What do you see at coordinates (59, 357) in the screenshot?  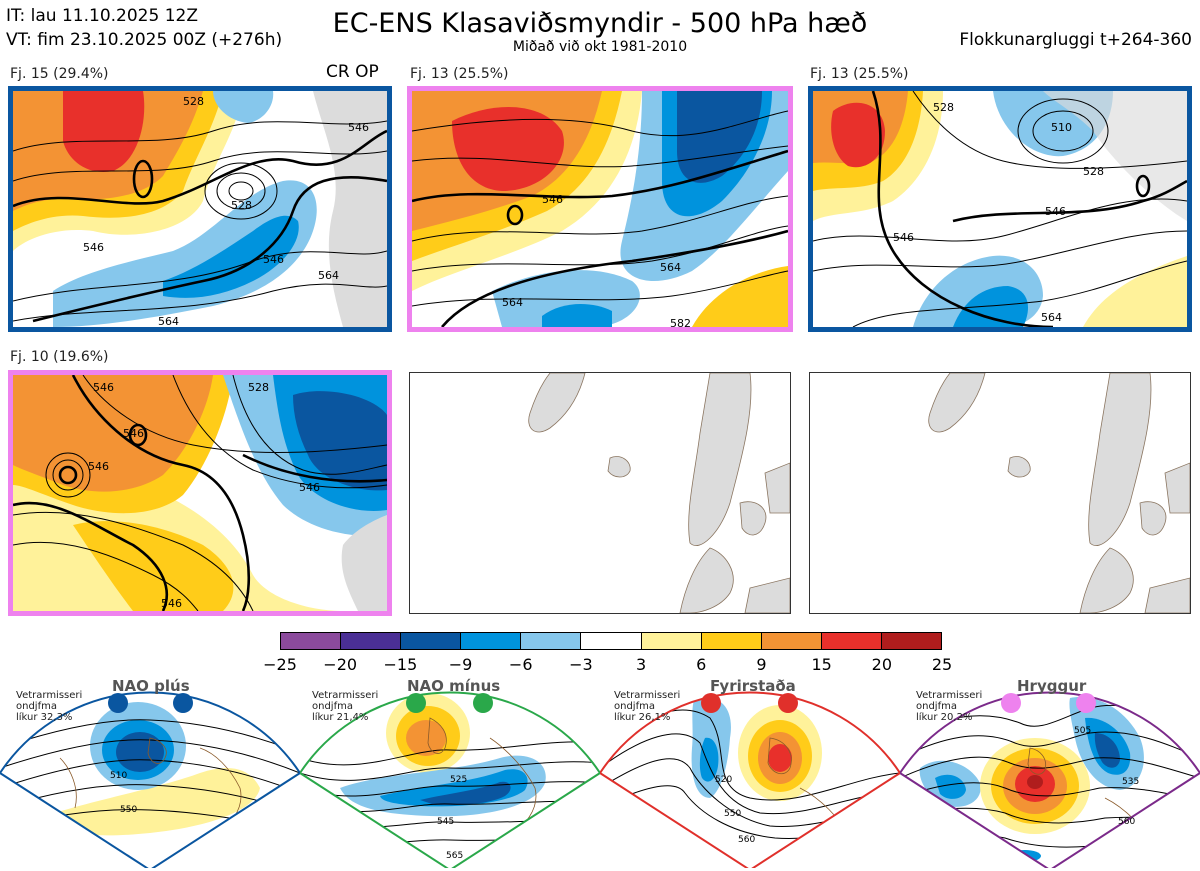 I see `cluster-4-label: Fj. 10 (19.6%)` at bounding box center [59, 357].